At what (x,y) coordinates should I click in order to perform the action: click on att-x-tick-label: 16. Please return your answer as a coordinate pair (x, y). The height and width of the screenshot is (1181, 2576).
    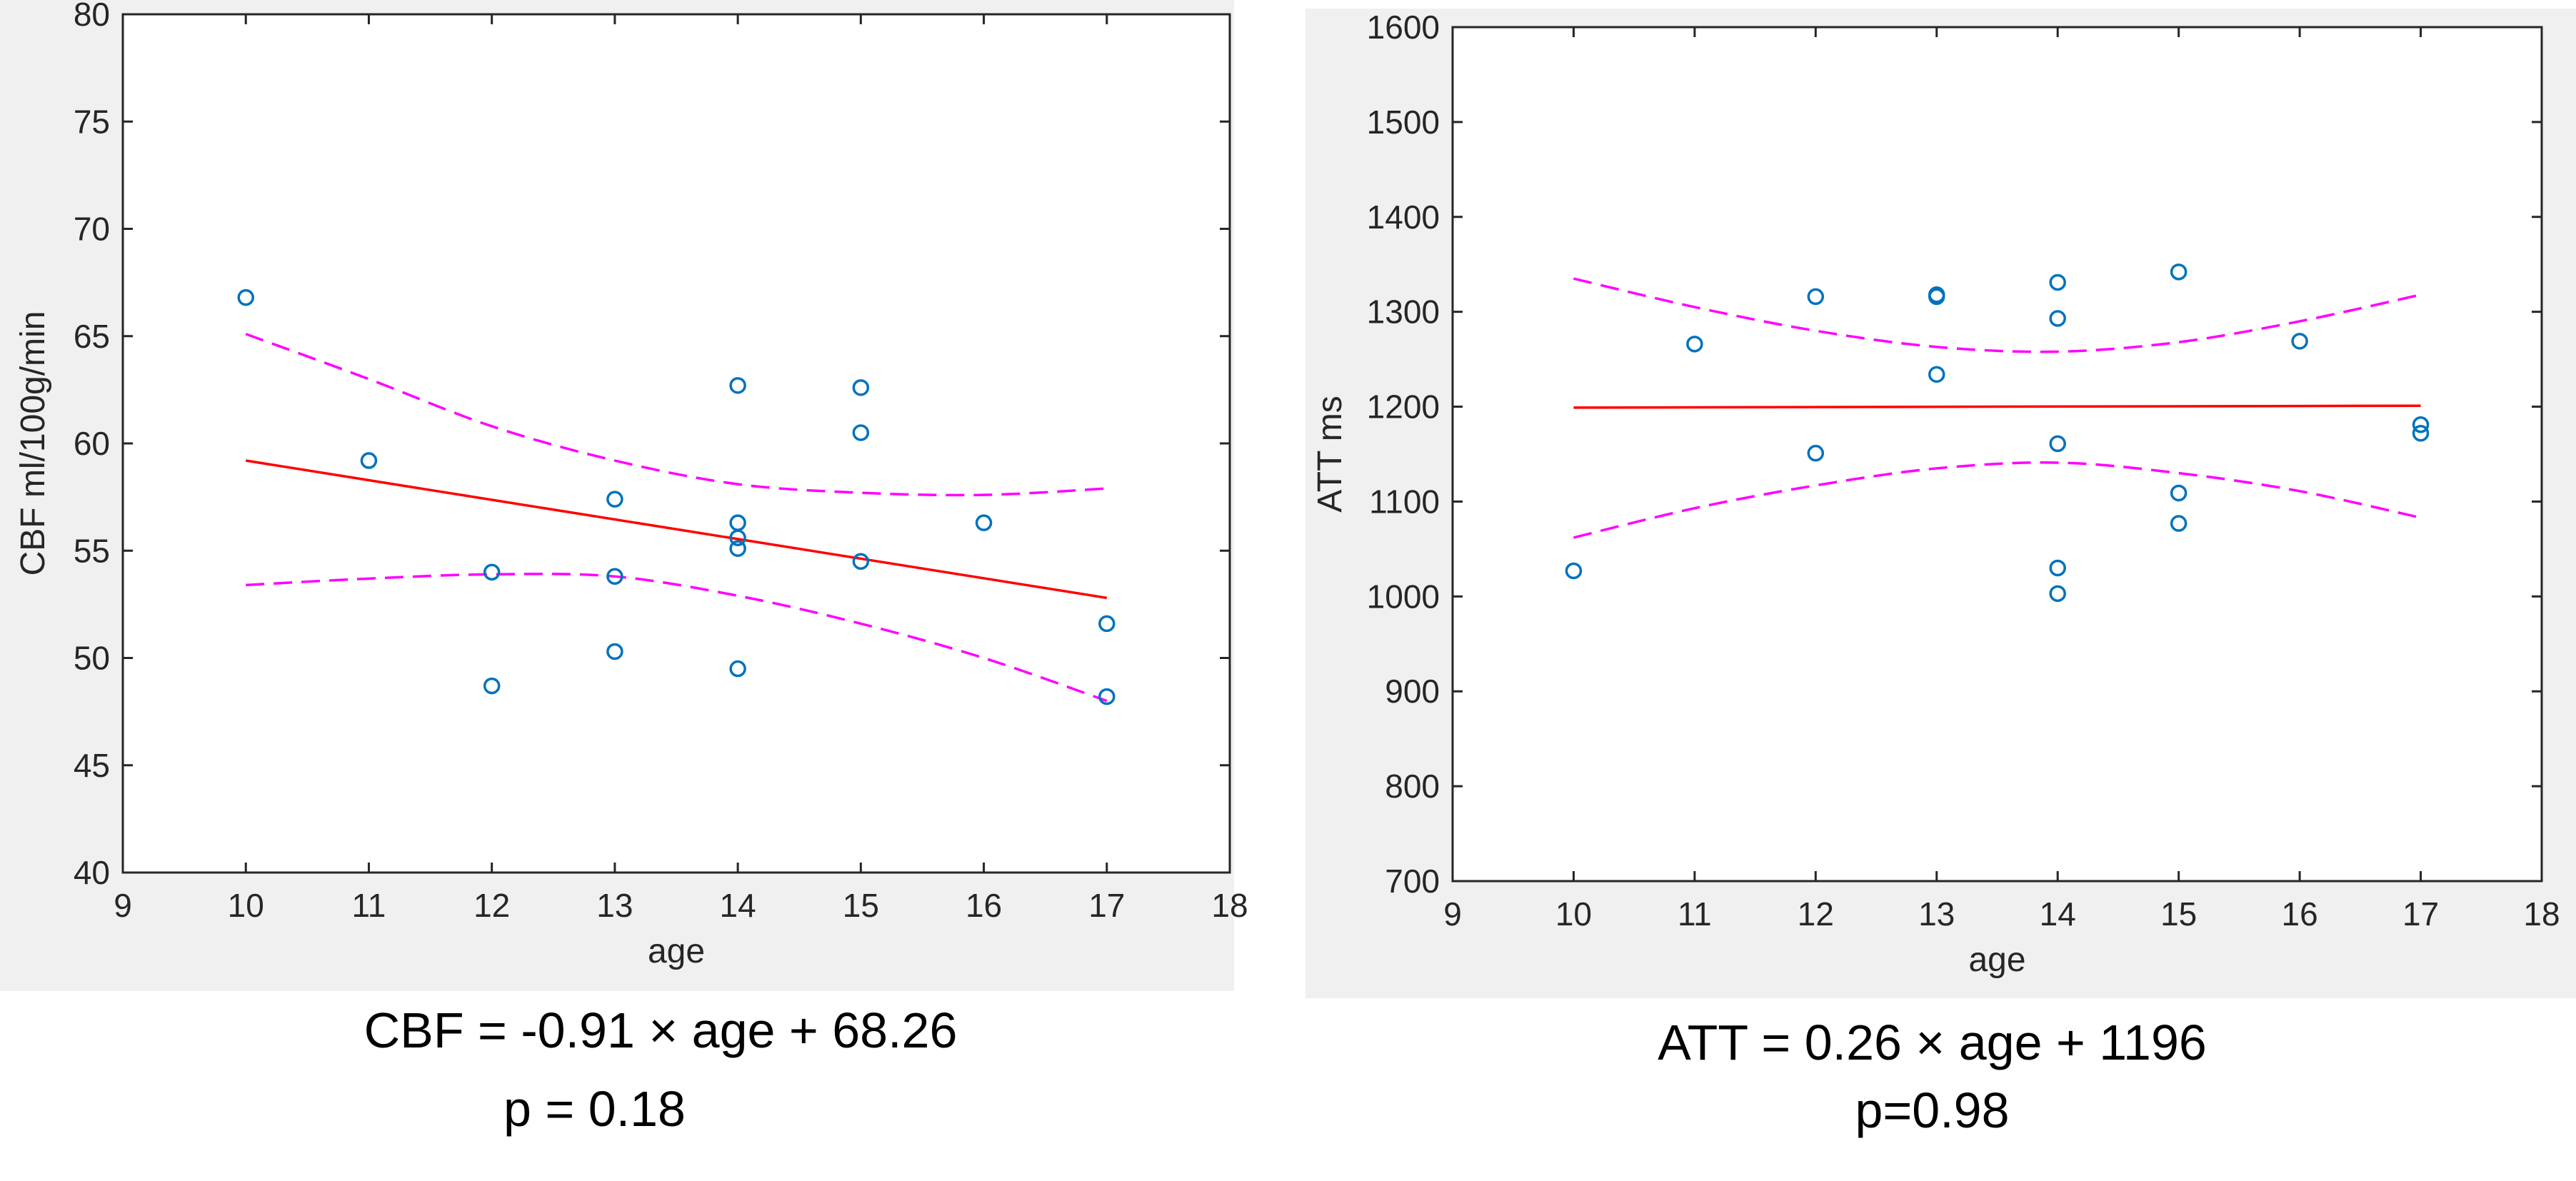
    Looking at the image, I should click on (2300, 914).